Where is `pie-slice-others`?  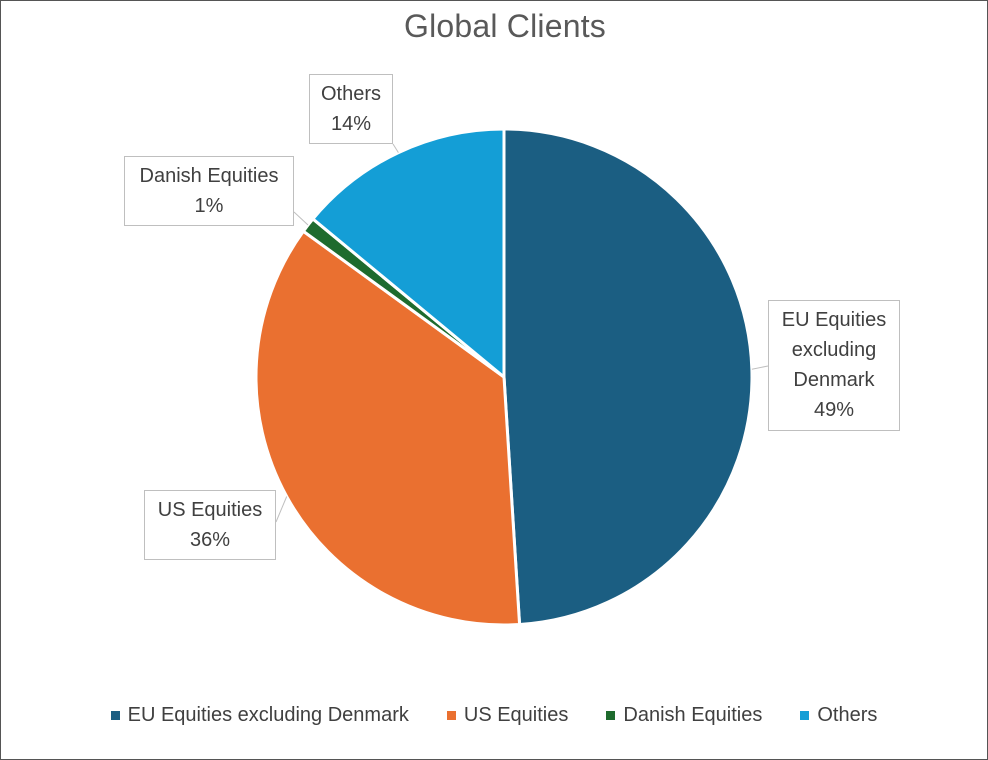 pie-slice-others is located at coordinates (408, 253).